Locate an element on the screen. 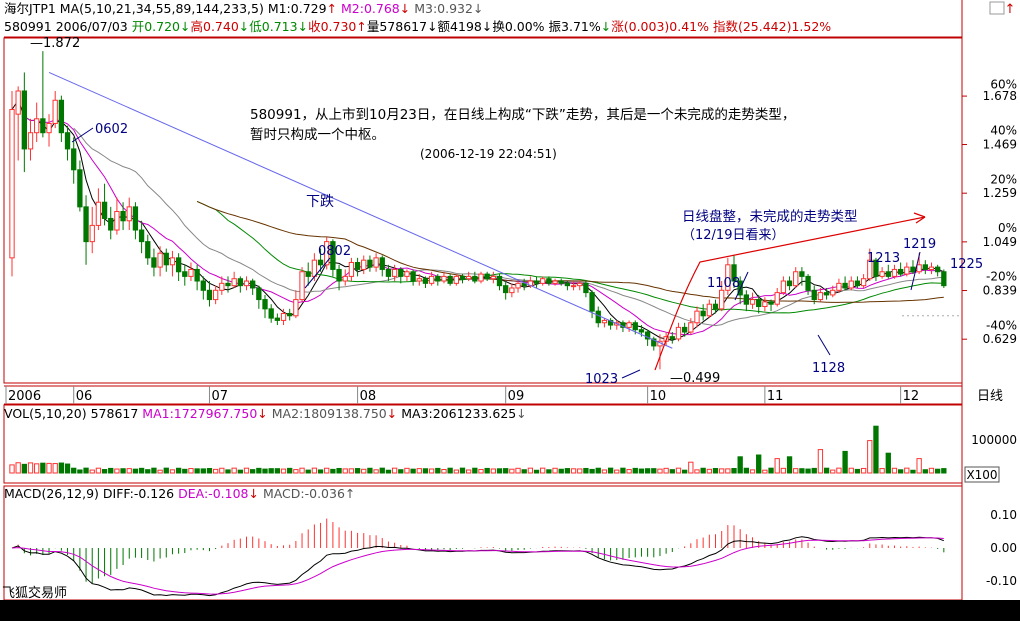 The width and height of the screenshot is (1020, 621). month-label: 08 is located at coordinates (368, 396).